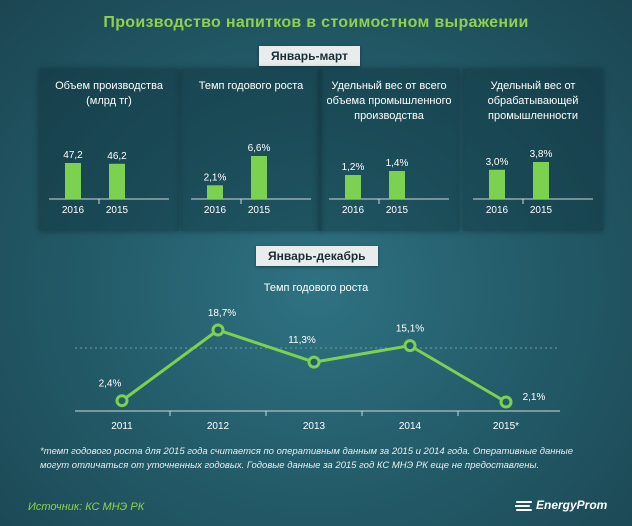 The height and width of the screenshot is (526, 632). I want to click on line-chart-title: Темп годового роста, so click(316, 288).